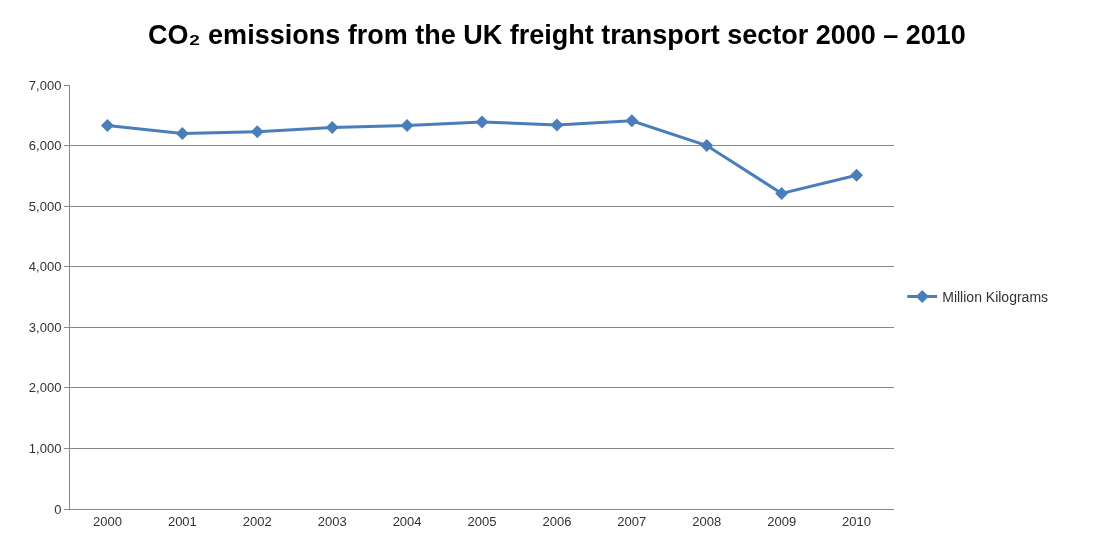 This screenshot has width=1114, height=549. Describe the element at coordinates (45, 85) in the screenshot. I see `y-tick-label: 7,000` at that location.